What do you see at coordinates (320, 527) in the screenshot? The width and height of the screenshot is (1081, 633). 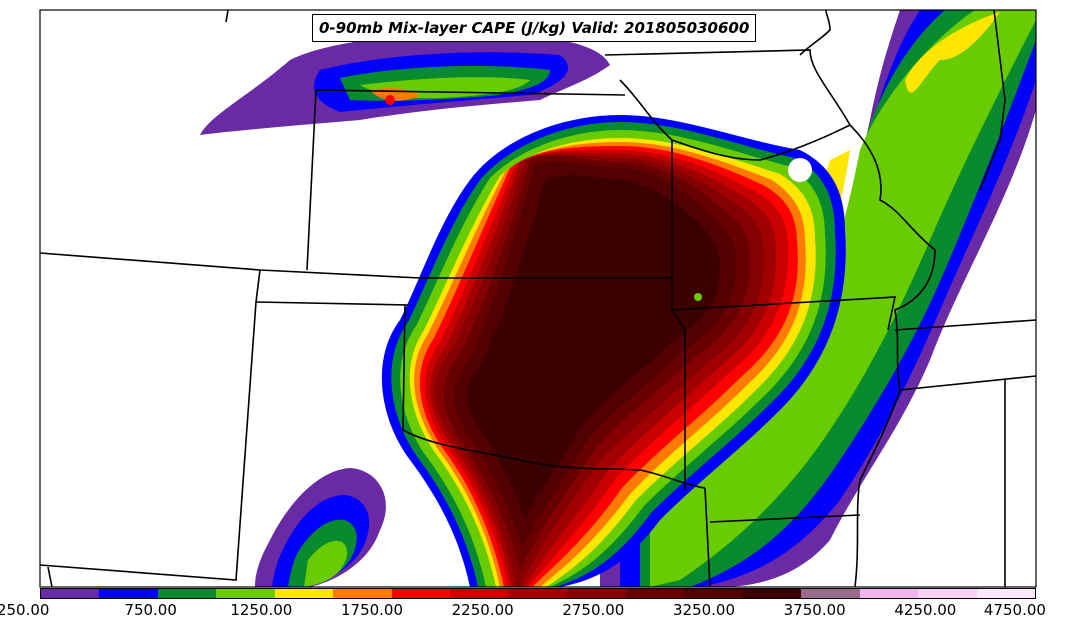 I see `cape-contours-southwest` at bounding box center [320, 527].